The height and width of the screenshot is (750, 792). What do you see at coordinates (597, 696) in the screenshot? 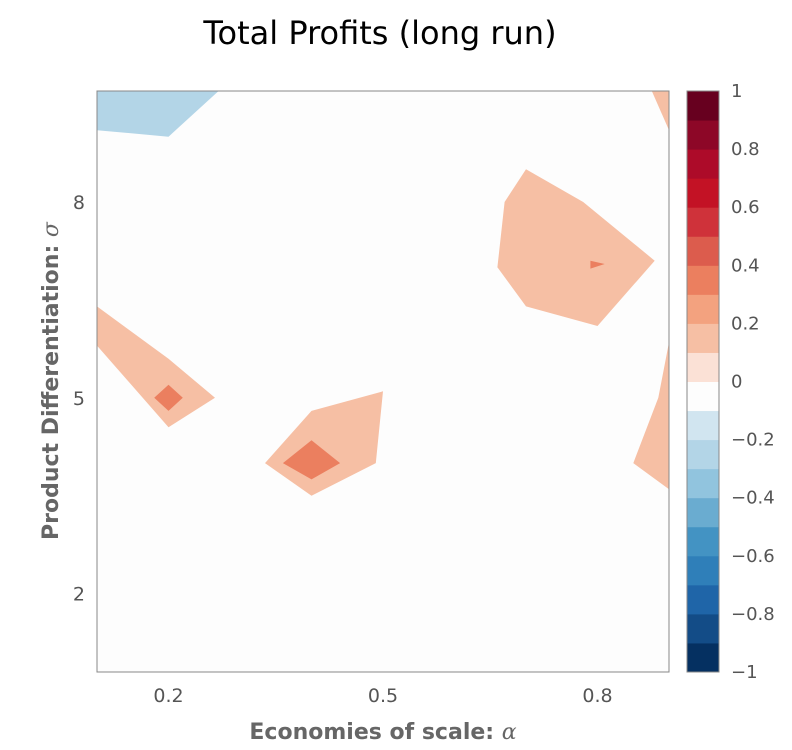
I see `x-tick-label: 0.8` at bounding box center [597, 696].